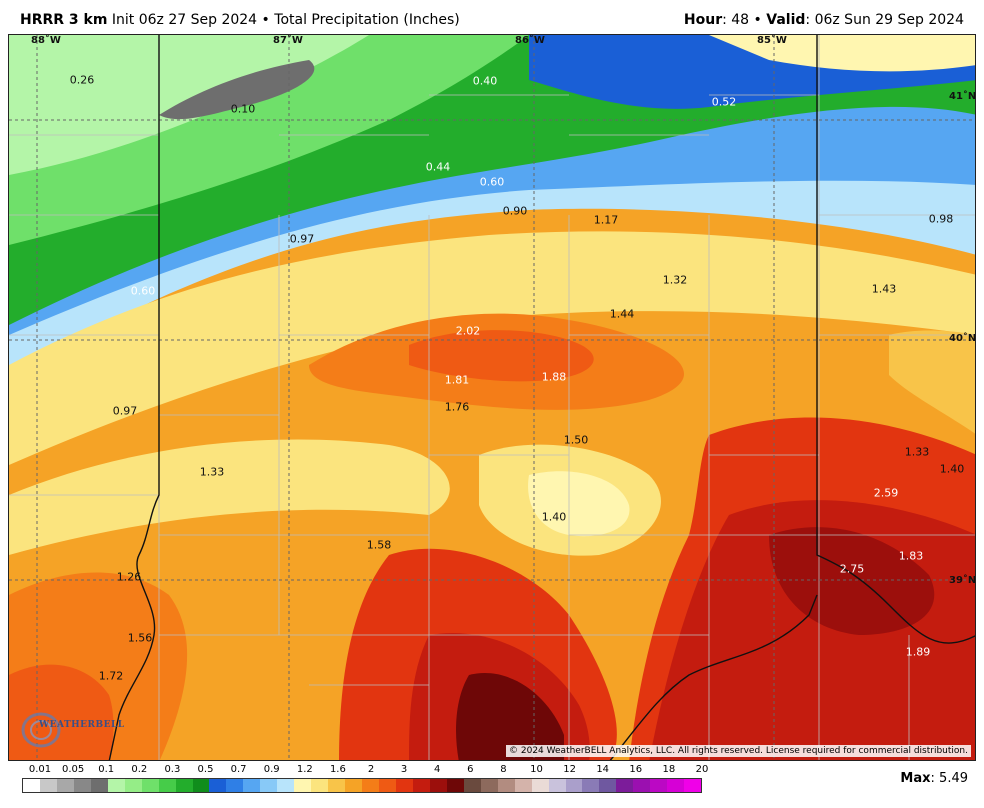  I want to click on hour-label: Hour, so click(703, 20).